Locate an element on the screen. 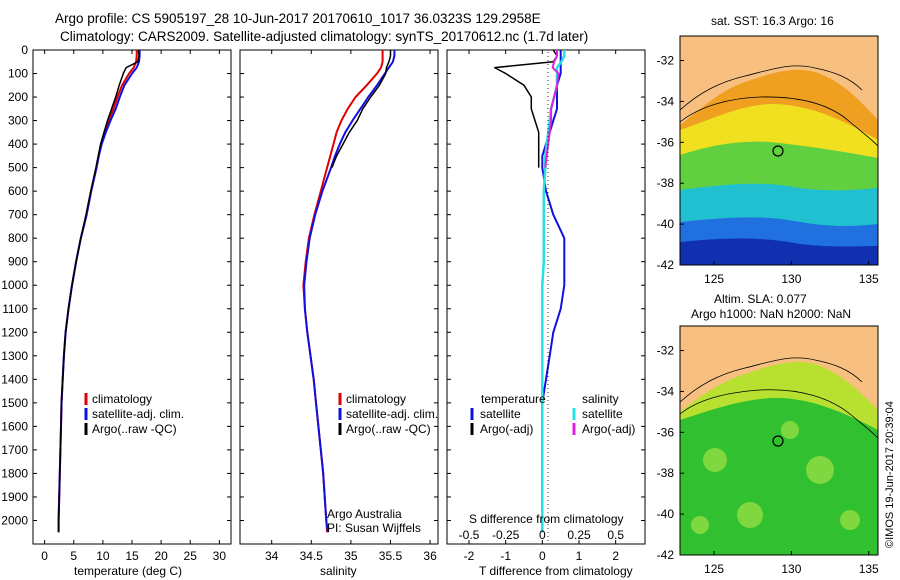 This screenshot has height=580, width=900. x-tick-label: 34 is located at coordinates (272, 556).